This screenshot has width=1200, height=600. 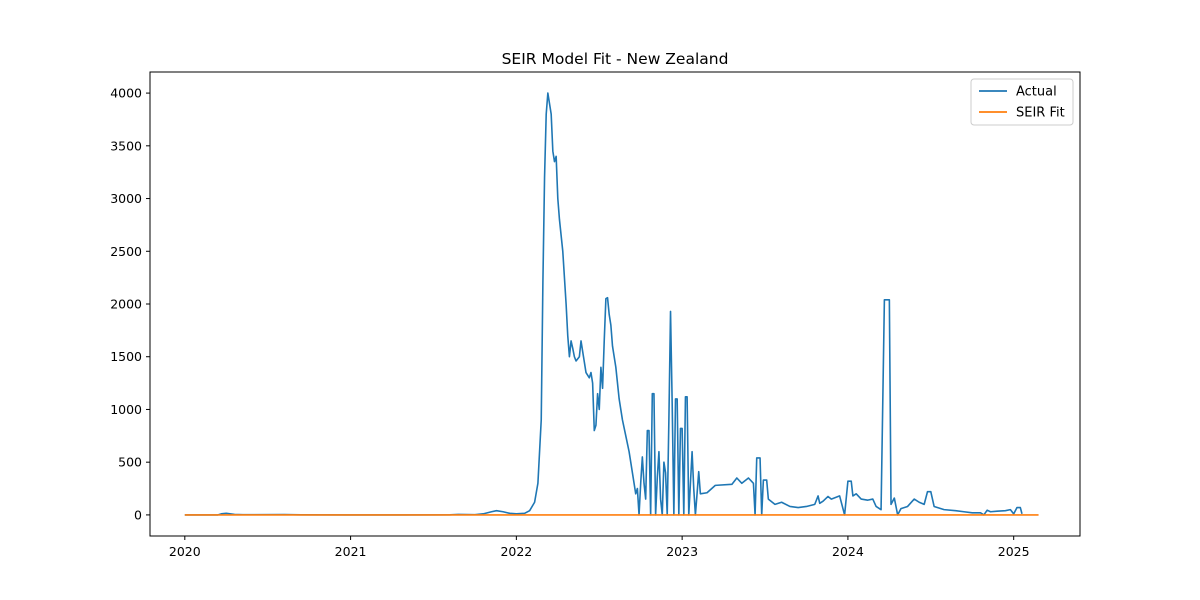 I want to click on x-tick-label: 2025, so click(x=1014, y=551).